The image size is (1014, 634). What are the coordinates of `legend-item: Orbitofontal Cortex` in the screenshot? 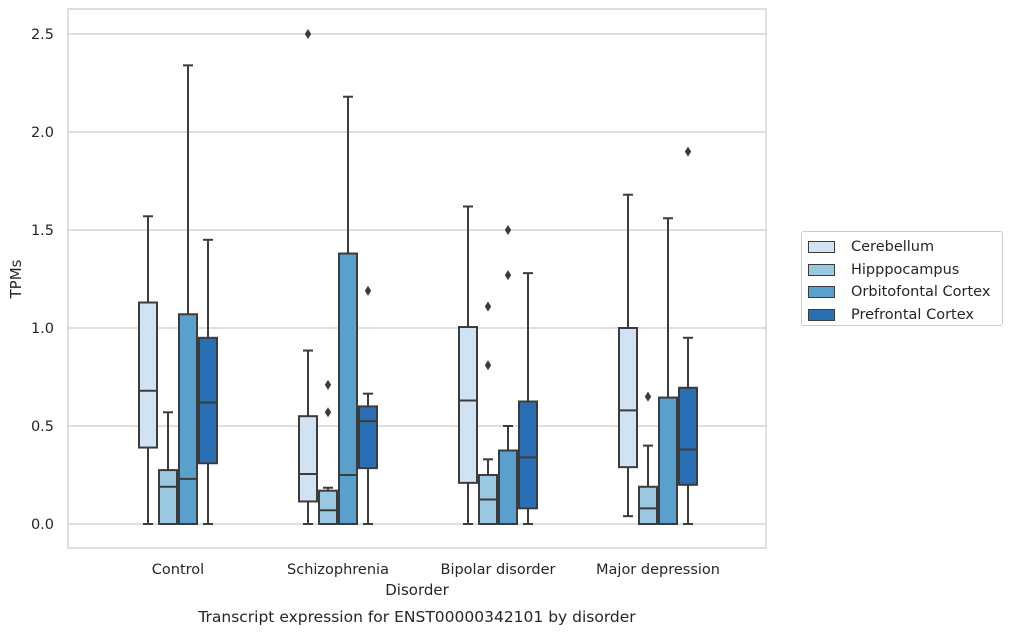 It's located at (905, 292).